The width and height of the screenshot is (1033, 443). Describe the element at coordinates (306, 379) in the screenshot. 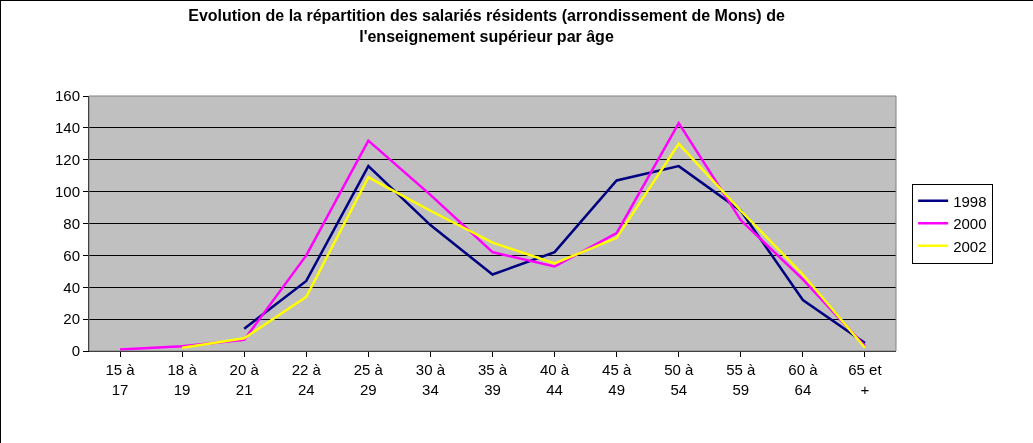

I see `x-tick-label: 22 à 24` at that location.